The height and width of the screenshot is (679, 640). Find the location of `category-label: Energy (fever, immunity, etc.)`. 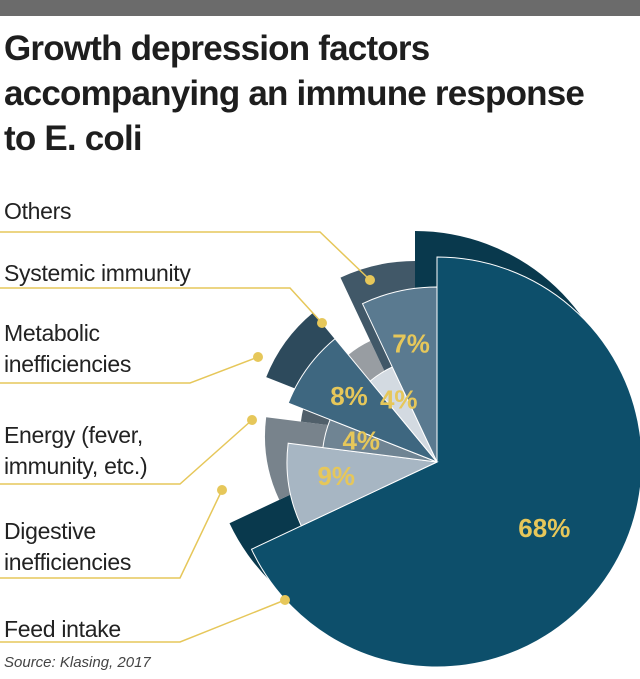

category-label: Energy (fever, immunity, etc.) is located at coordinates (76, 450).